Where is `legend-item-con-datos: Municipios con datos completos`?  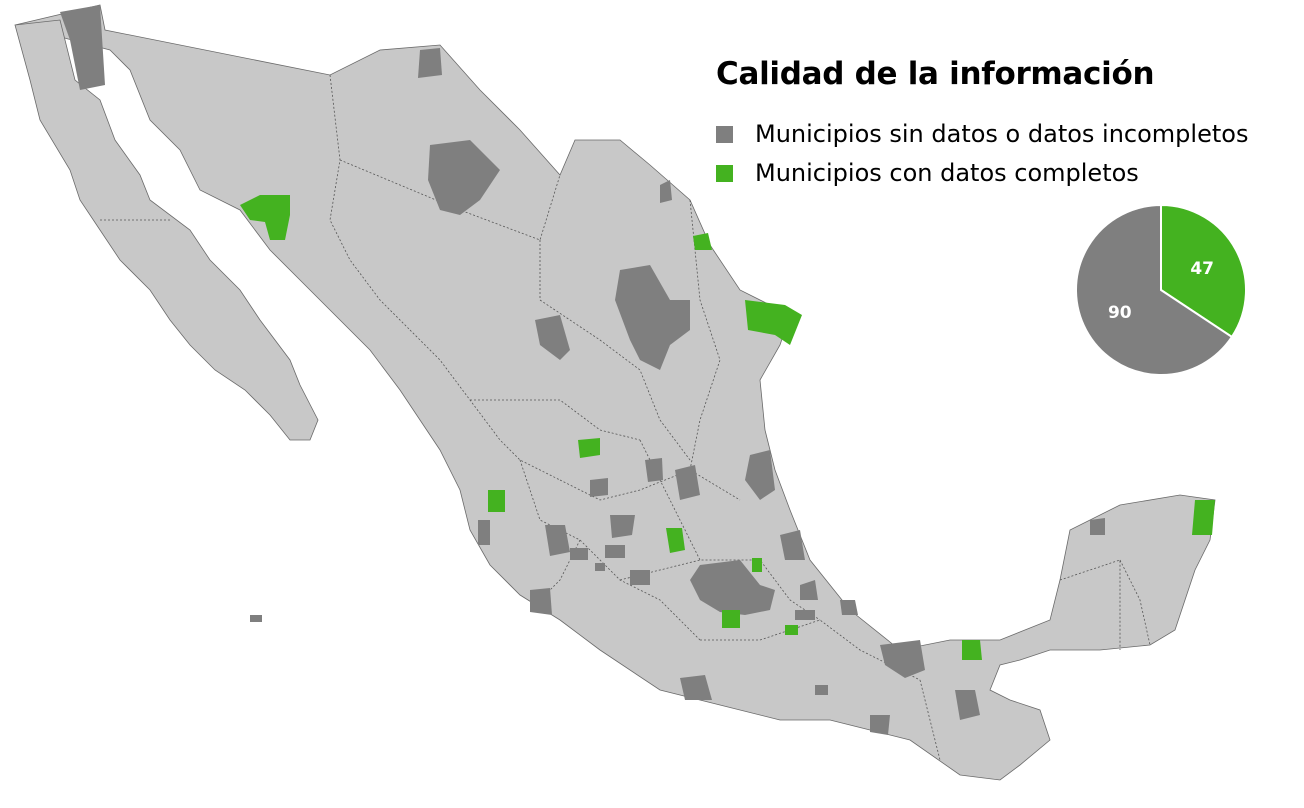
legend-item-con-datos: Municipios con datos completos is located at coordinates (927, 173).